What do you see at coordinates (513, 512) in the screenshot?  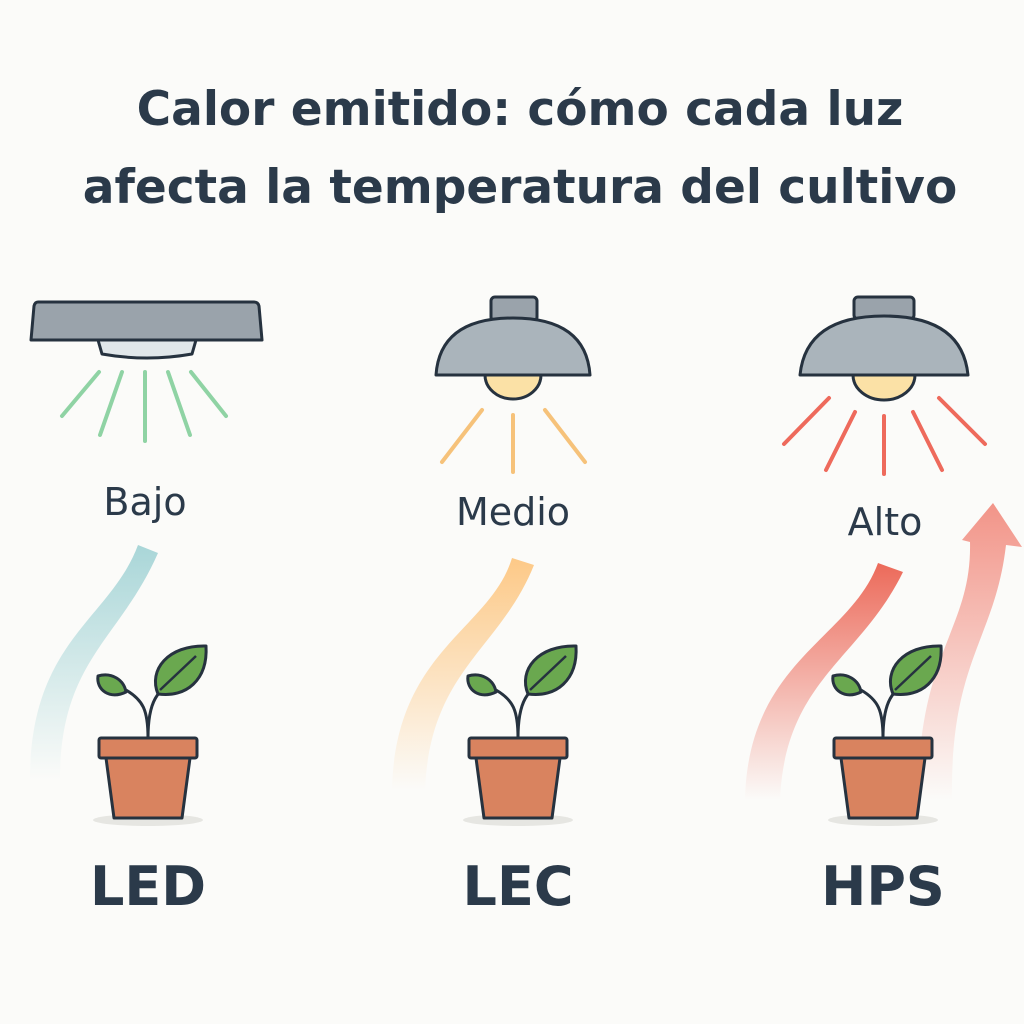 I see `heat-level-label: Medio` at bounding box center [513, 512].